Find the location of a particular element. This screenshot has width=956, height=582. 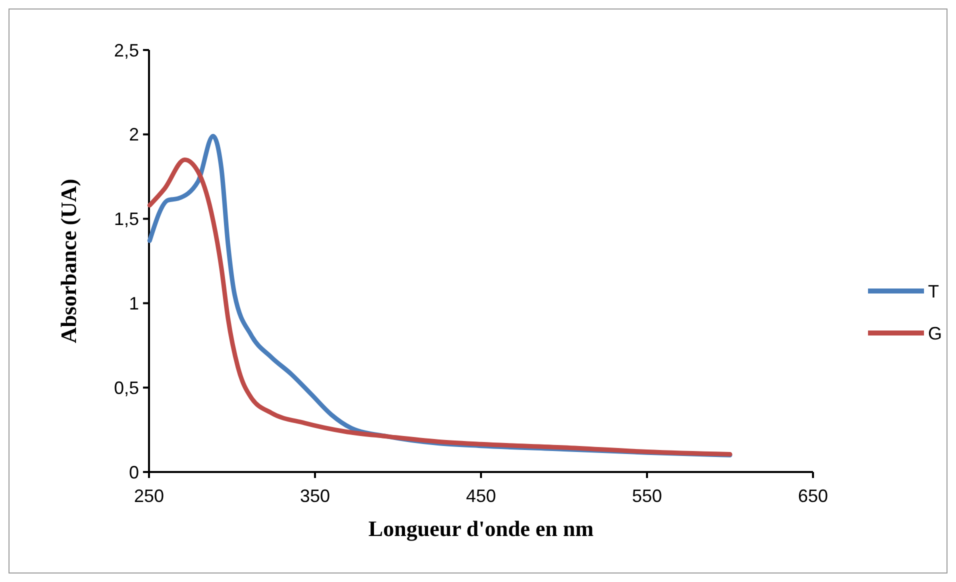

y-tick-label: 0 is located at coordinates (133, 472).